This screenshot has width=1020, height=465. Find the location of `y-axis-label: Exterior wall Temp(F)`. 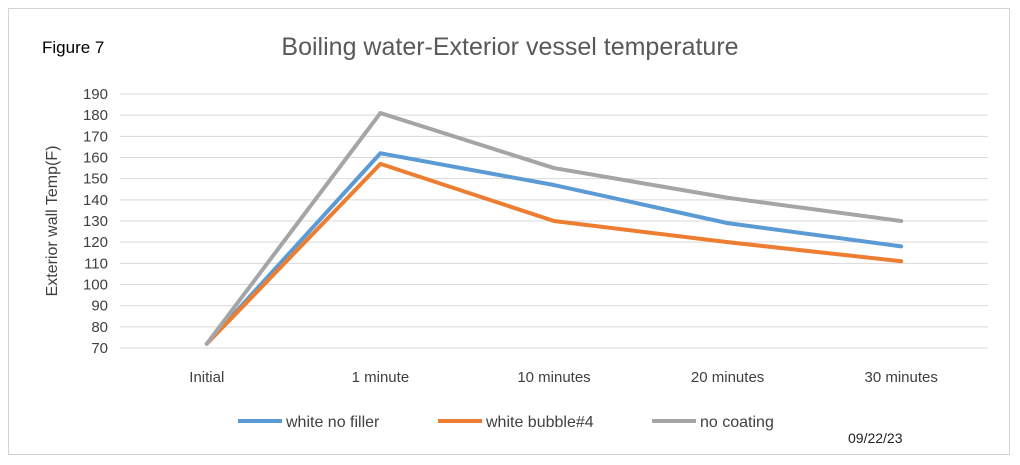

y-axis-label: Exterior wall Temp(F) is located at coordinates (52, 221).